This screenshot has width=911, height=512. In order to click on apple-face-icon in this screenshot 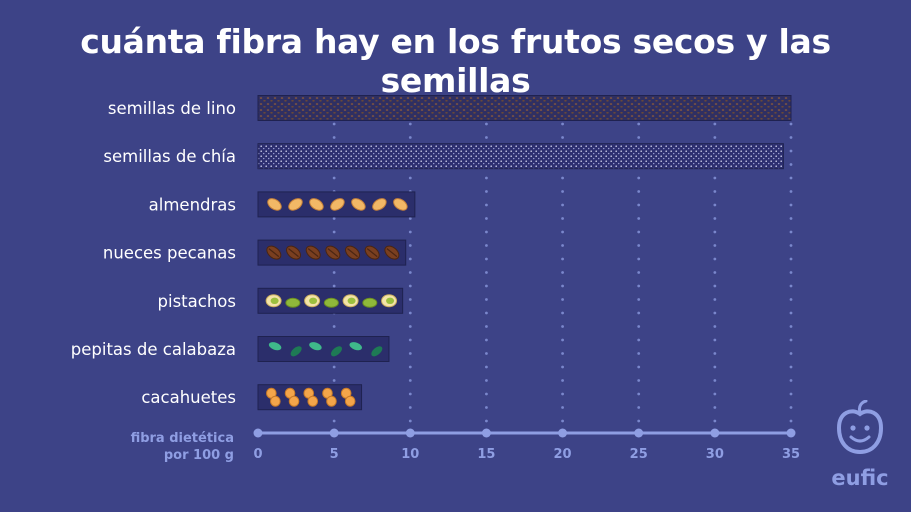, I will do `click(860, 427)`.